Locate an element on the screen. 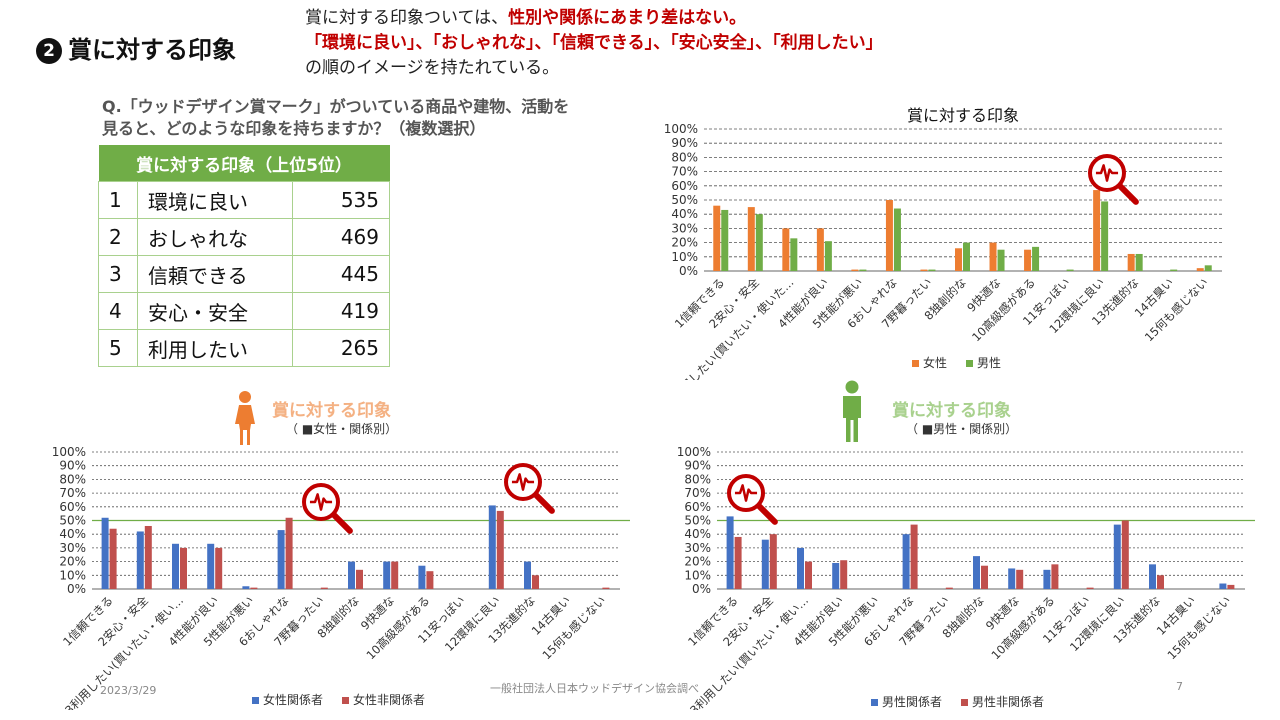  y-tick-label: 70% is located at coordinates (684, 172).